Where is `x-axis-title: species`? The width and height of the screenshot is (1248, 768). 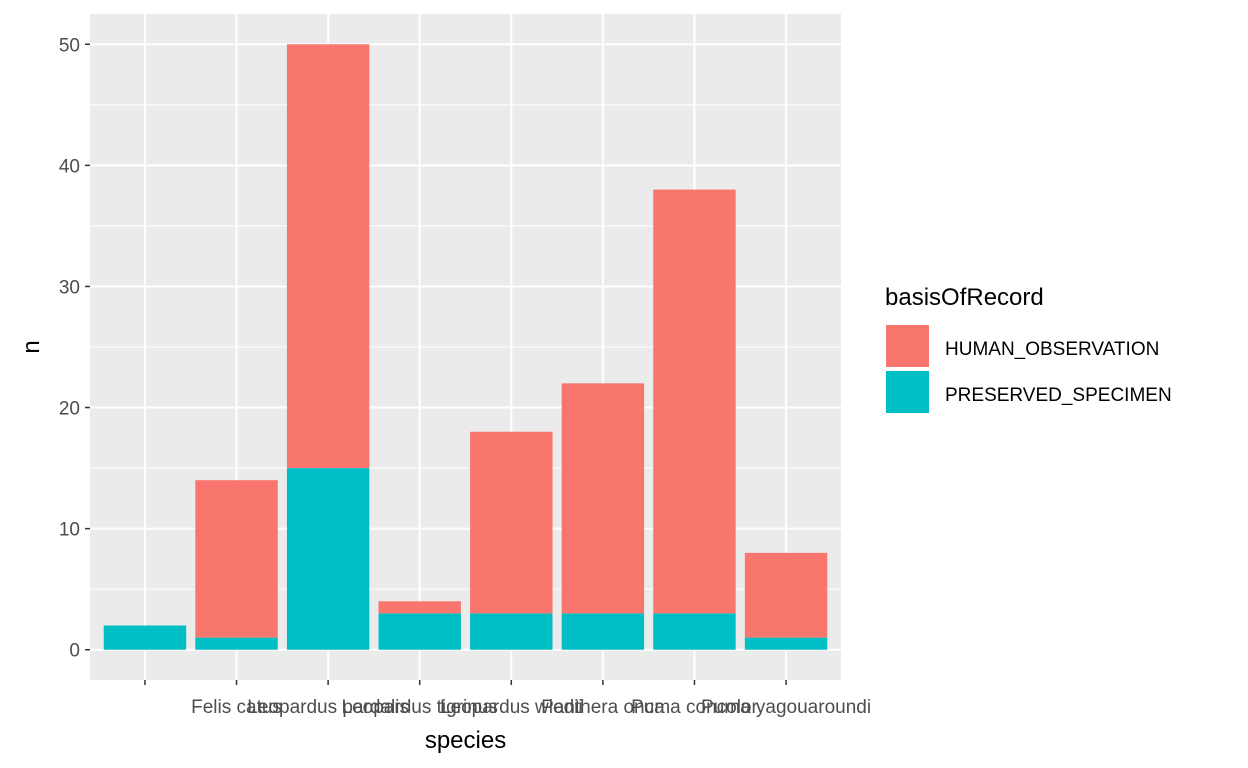
x-axis-title: species is located at coordinates (465, 740).